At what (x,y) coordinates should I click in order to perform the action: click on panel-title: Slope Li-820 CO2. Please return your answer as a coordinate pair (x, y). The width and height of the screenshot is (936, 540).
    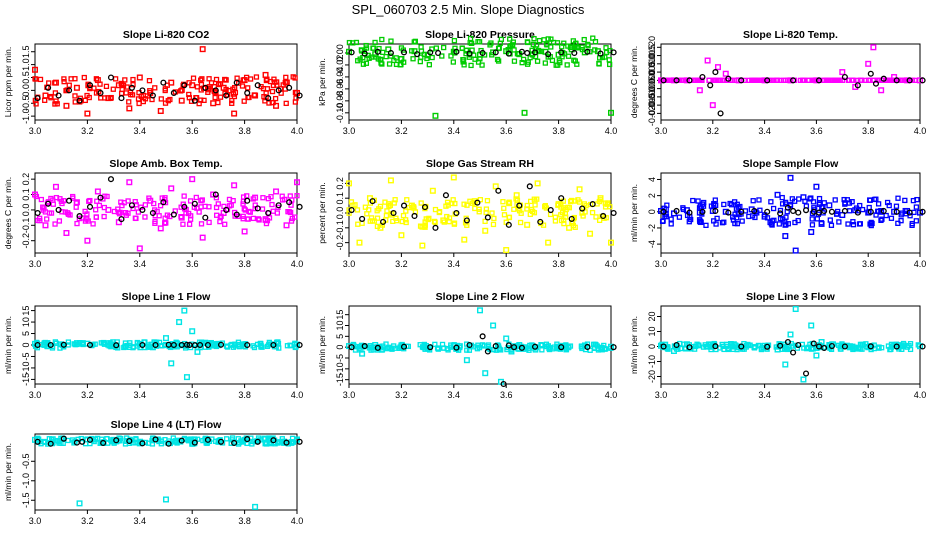
    Looking at the image, I should click on (166, 35).